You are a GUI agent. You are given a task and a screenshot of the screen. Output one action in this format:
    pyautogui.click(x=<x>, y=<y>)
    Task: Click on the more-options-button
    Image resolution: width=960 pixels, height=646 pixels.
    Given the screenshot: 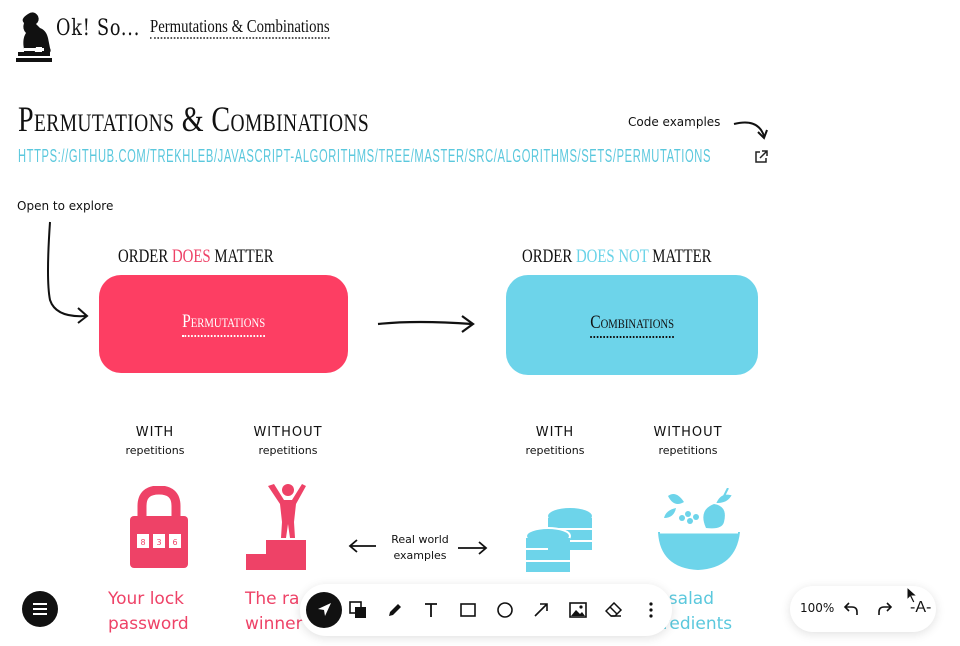 What is the action you would take?
    pyautogui.click(x=651, y=610)
    